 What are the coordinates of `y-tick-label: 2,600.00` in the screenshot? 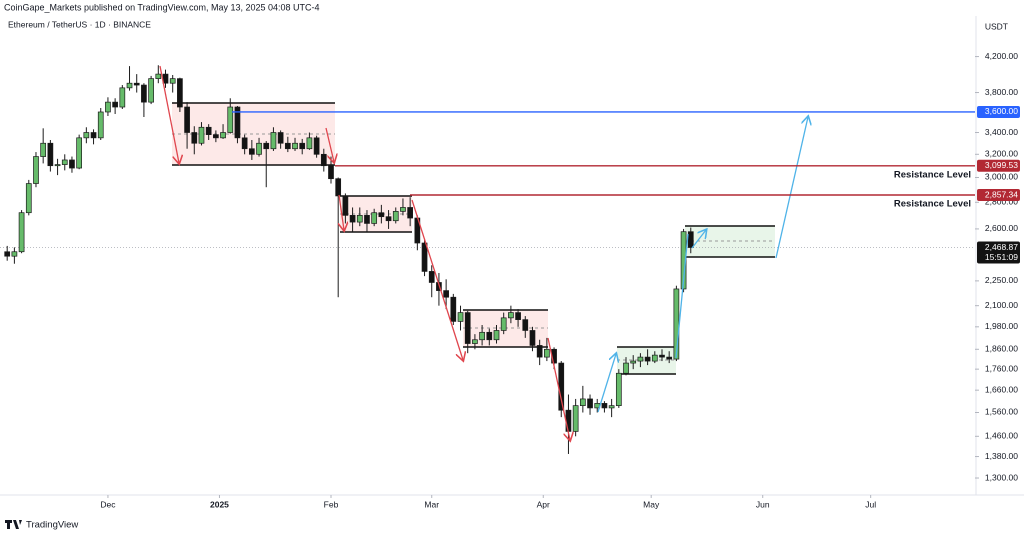 It's located at (1001, 228).